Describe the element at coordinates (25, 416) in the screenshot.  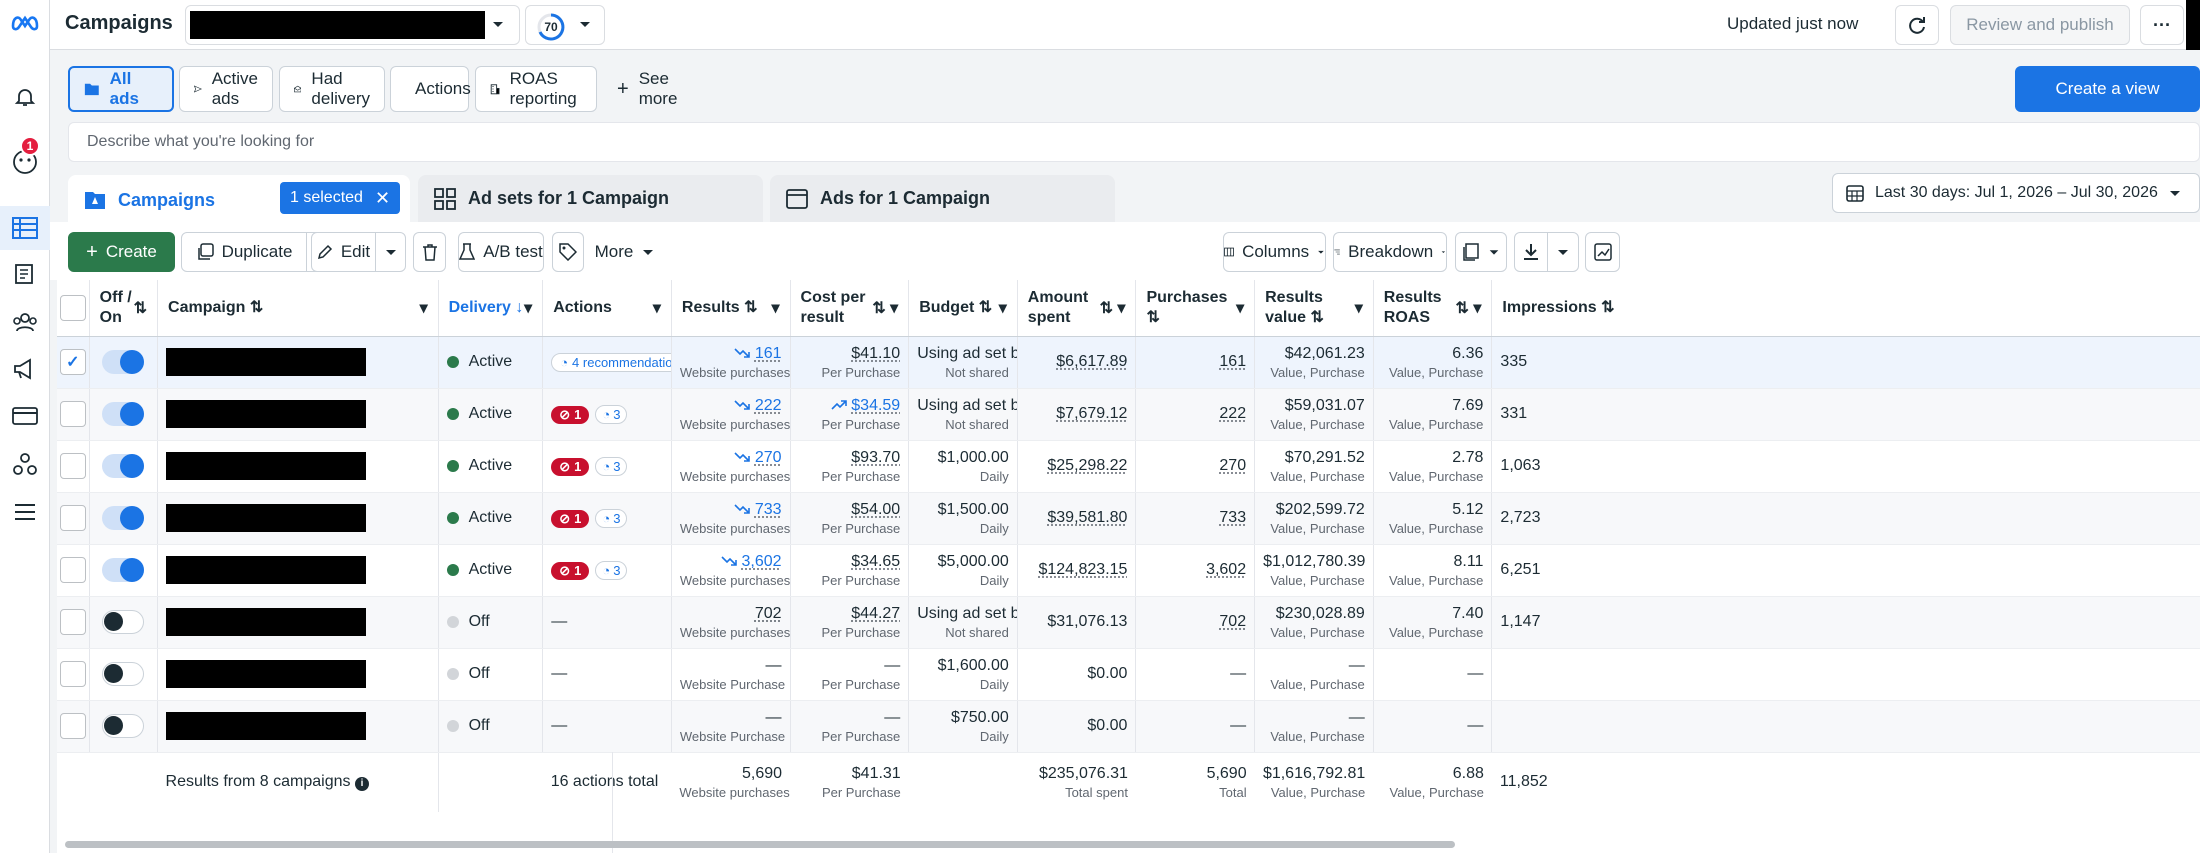
I see `billing-card-icon` at that location.